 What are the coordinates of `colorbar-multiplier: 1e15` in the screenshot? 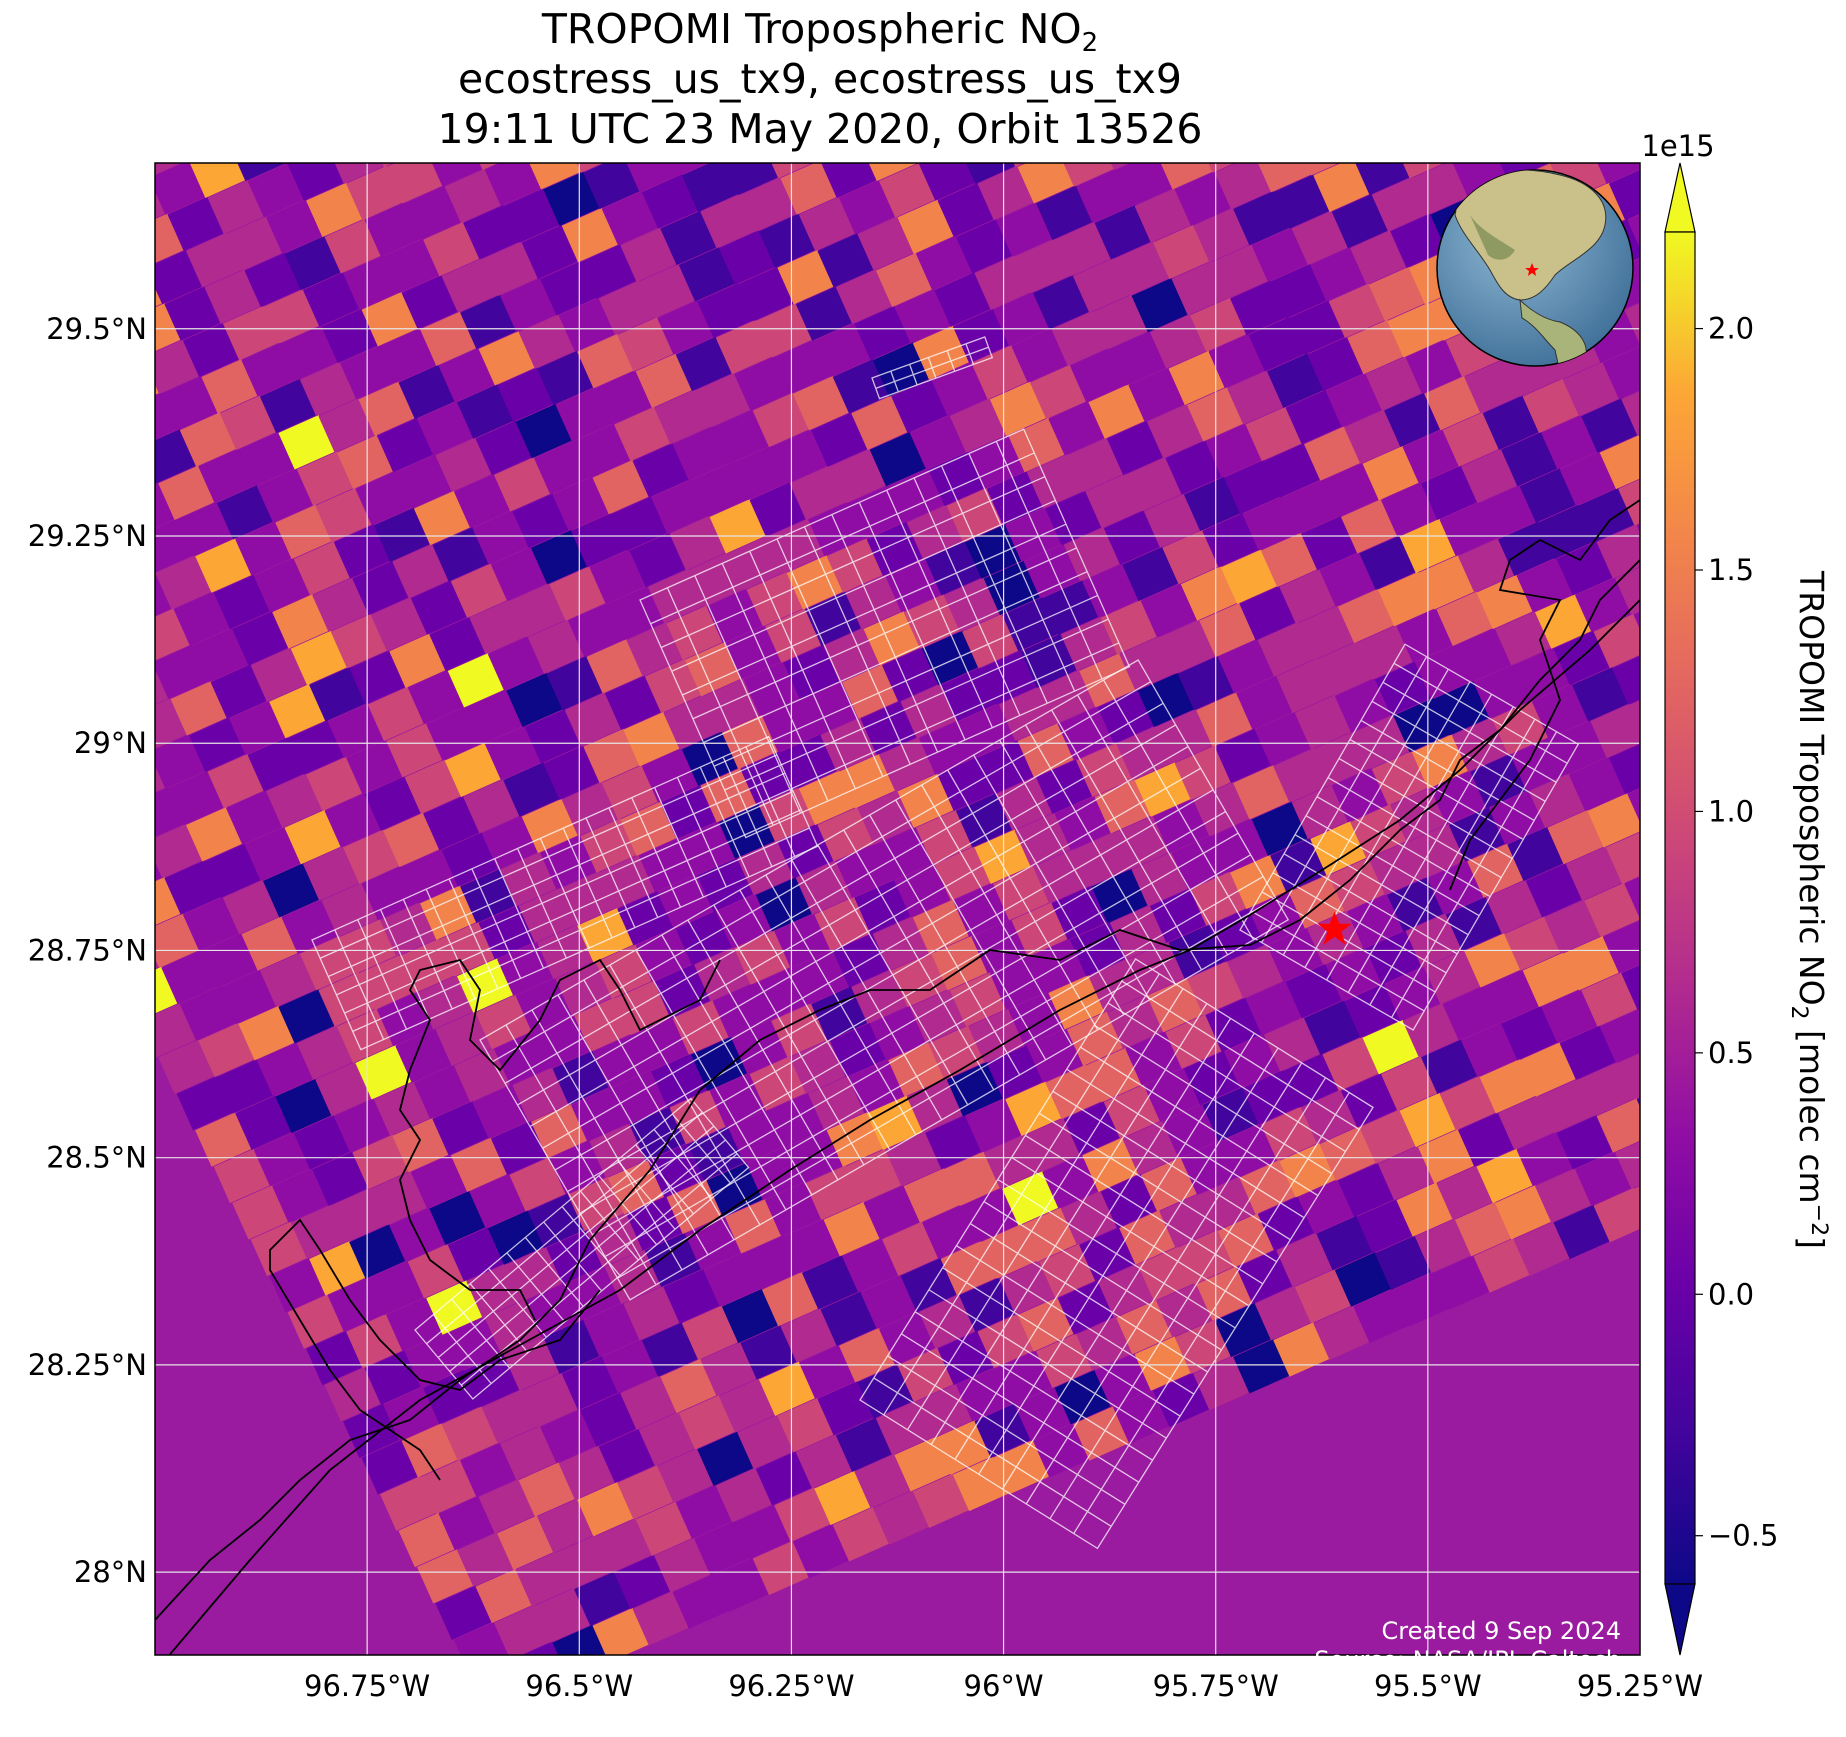 It's located at (1677, 146).